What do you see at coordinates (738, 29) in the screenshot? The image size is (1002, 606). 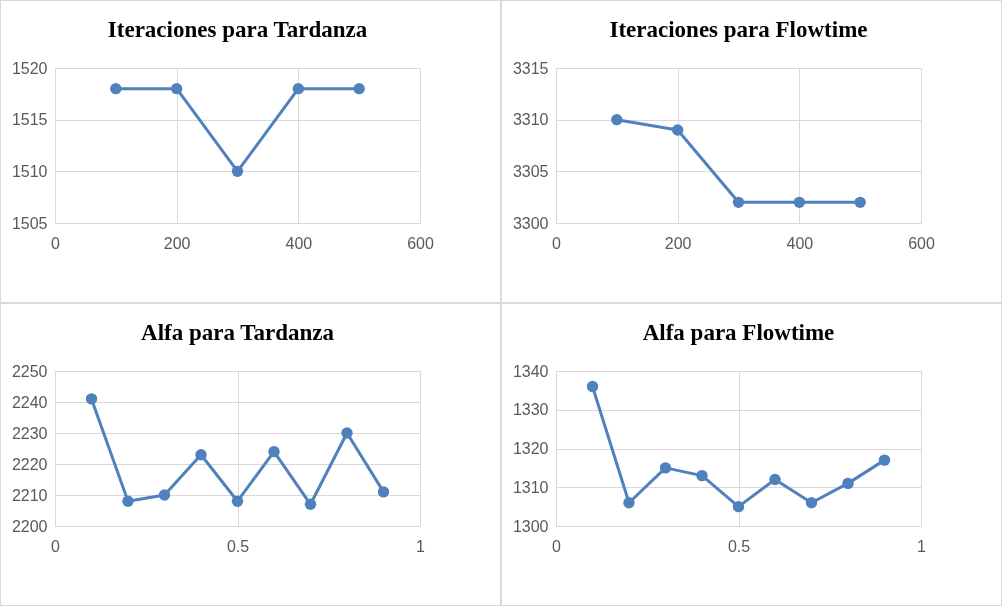 I see `chart-title: Iteraciones para Flowtime` at bounding box center [738, 29].